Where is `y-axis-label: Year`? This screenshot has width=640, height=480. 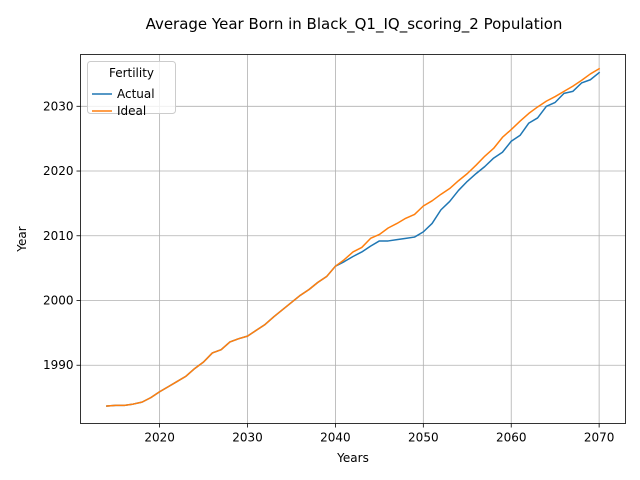 y-axis-label: Year is located at coordinates (22, 239).